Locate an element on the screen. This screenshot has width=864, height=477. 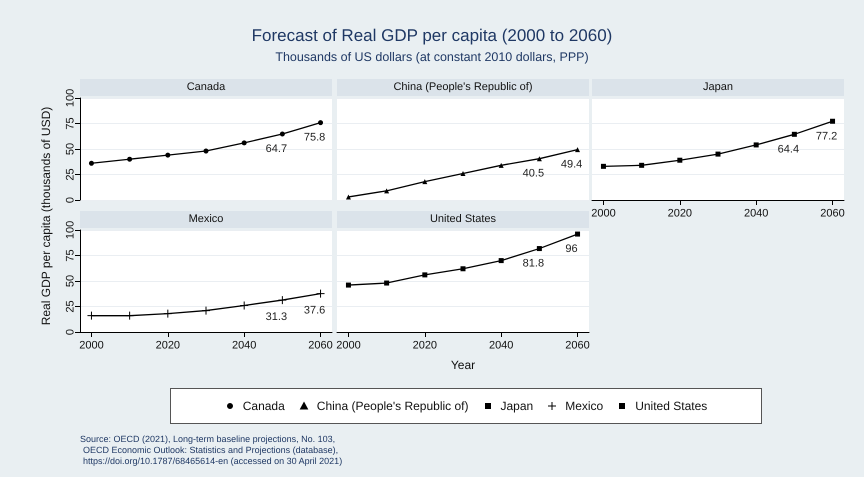
data-label: 49.4 is located at coordinates (571, 164).